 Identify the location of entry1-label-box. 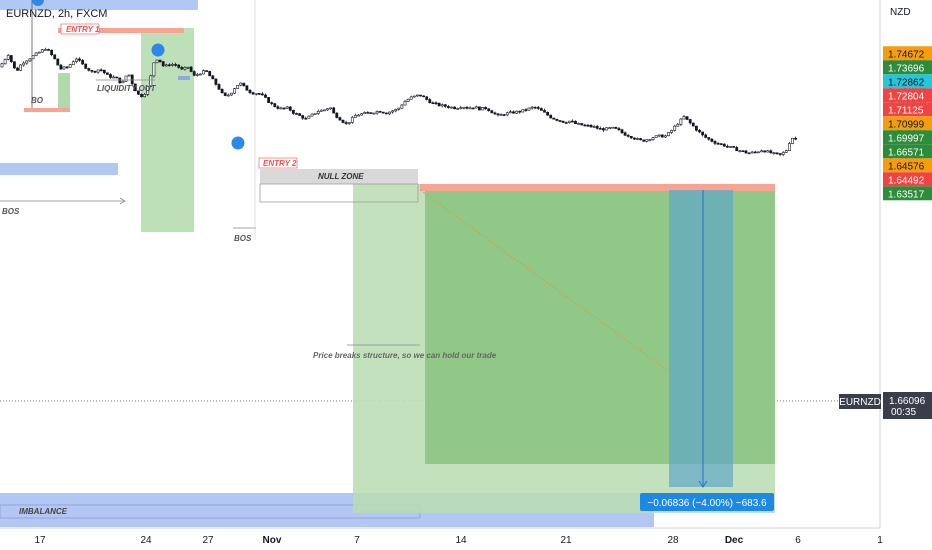
(80, 29).